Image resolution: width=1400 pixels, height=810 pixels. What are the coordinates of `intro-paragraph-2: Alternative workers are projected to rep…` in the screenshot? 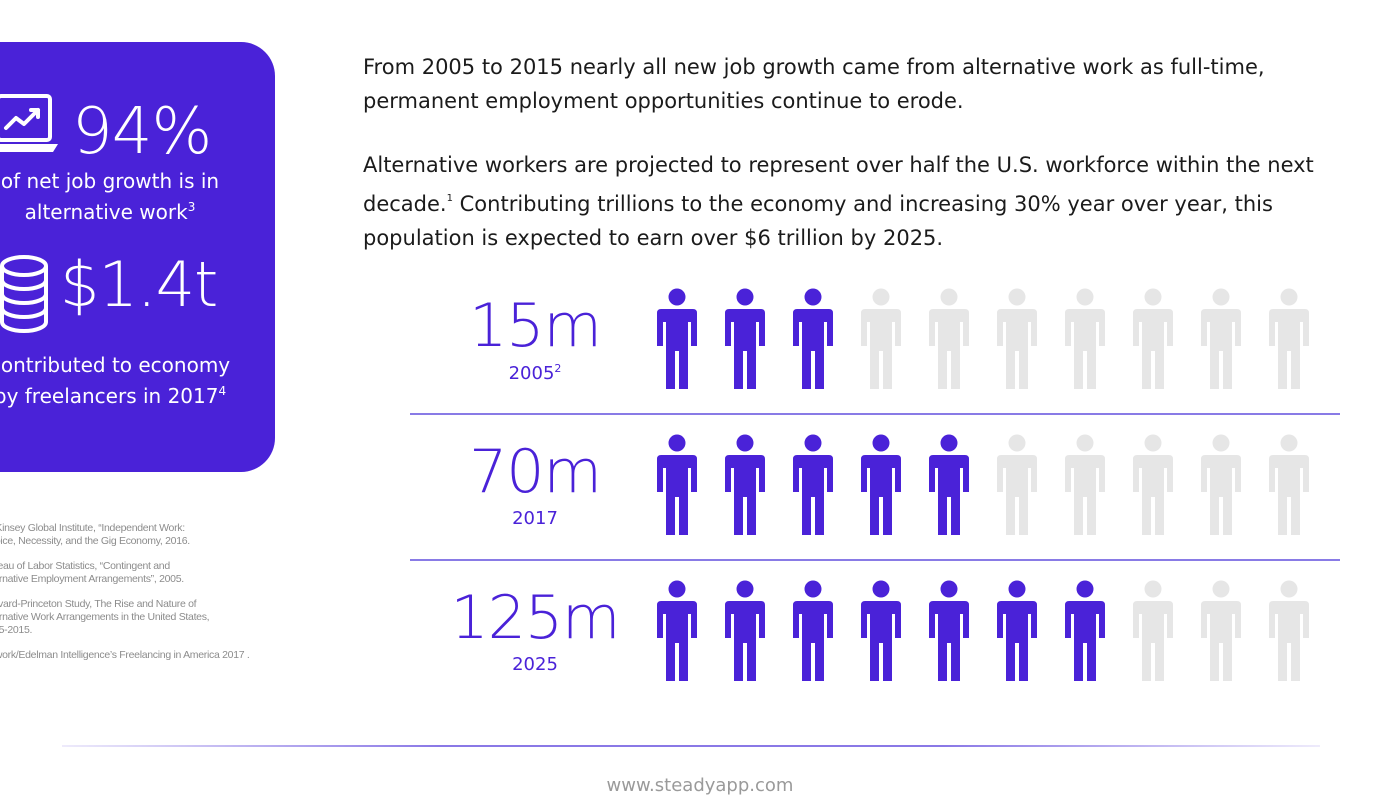 It's located at (868, 201).